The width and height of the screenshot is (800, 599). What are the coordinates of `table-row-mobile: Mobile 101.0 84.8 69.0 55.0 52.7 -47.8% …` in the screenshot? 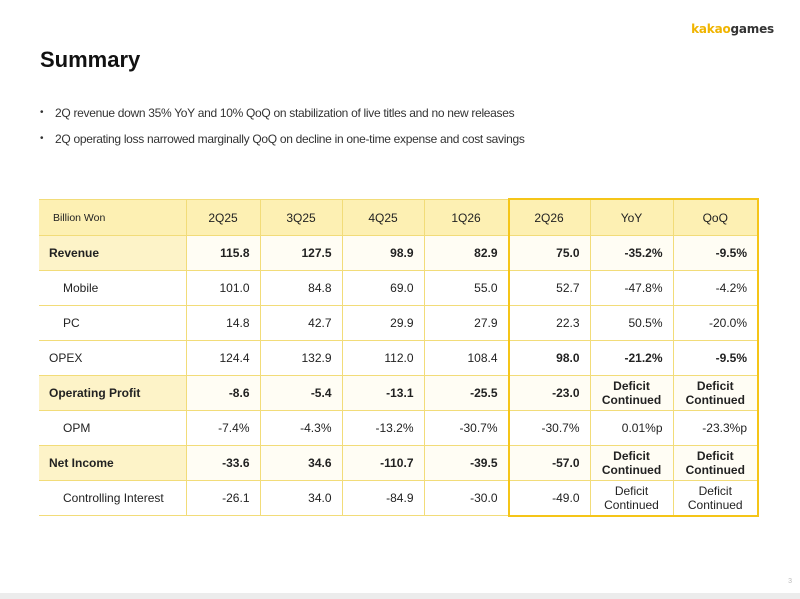 It's located at (398, 288).